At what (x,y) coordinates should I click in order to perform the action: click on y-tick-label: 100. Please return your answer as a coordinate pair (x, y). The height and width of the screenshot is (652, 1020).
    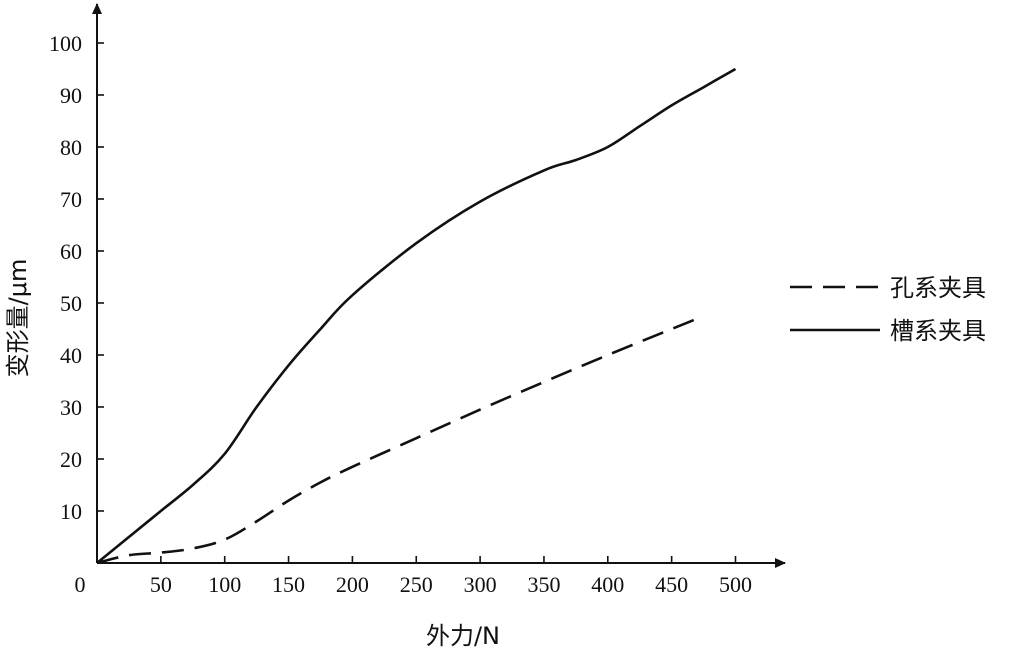
    Looking at the image, I should click on (65, 43).